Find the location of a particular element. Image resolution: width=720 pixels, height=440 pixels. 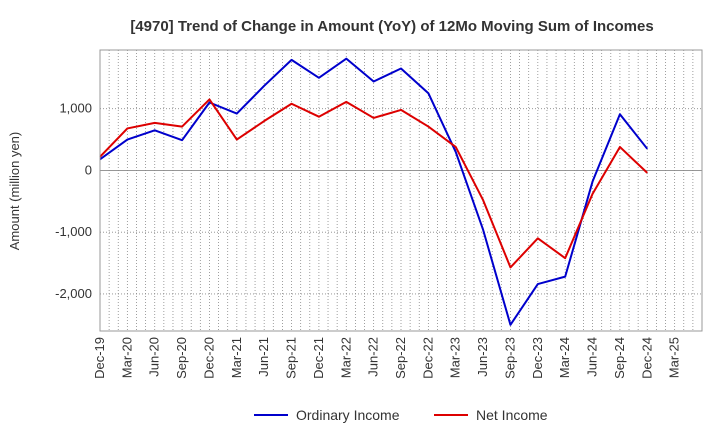

x-tick-label: Mar-20 is located at coordinates (126, 357).